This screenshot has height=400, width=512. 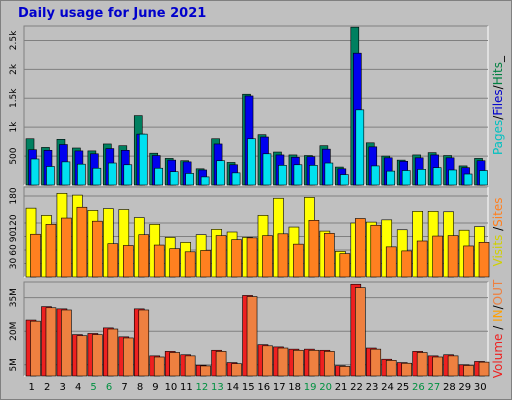 I want to click on chart-title: Daily usage for June 2021, so click(x=112, y=13).